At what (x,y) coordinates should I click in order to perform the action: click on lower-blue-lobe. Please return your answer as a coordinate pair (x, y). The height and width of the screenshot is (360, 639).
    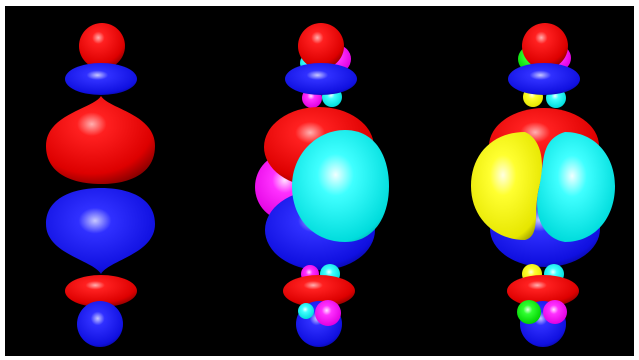
    Looking at the image, I should click on (100, 231).